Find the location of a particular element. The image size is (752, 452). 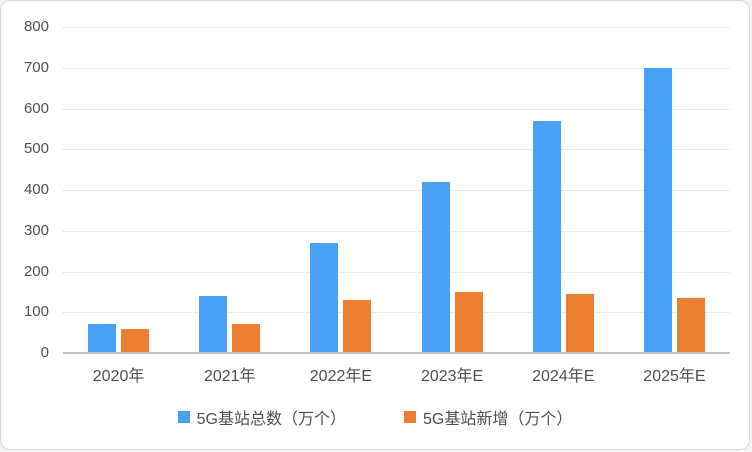

legend-label: 5G基站总数（万个） is located at coordinates (271, 419).